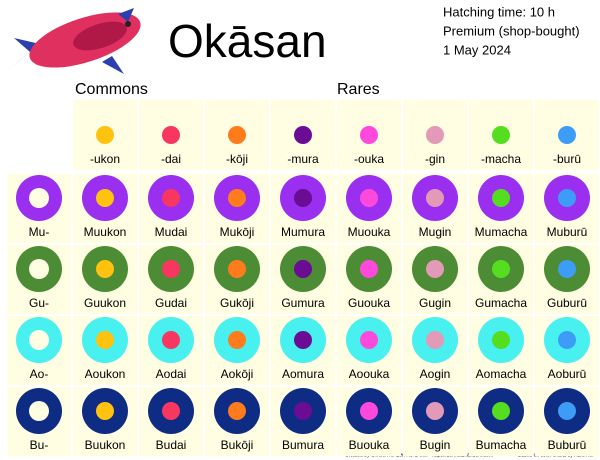  I want to click on name-label: Buukon, so click(105, 445).